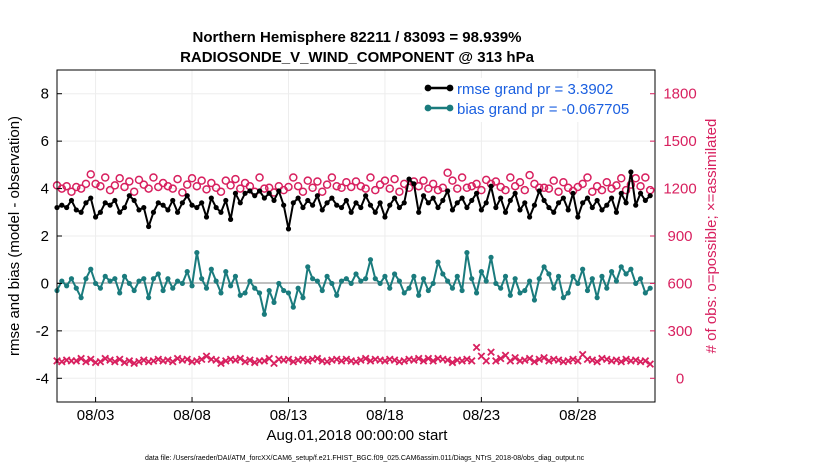 The height and width of the screenshot is (470, 830). I want to click on y-axis-label: rmse and bias (model - observation), so click(14, 236).